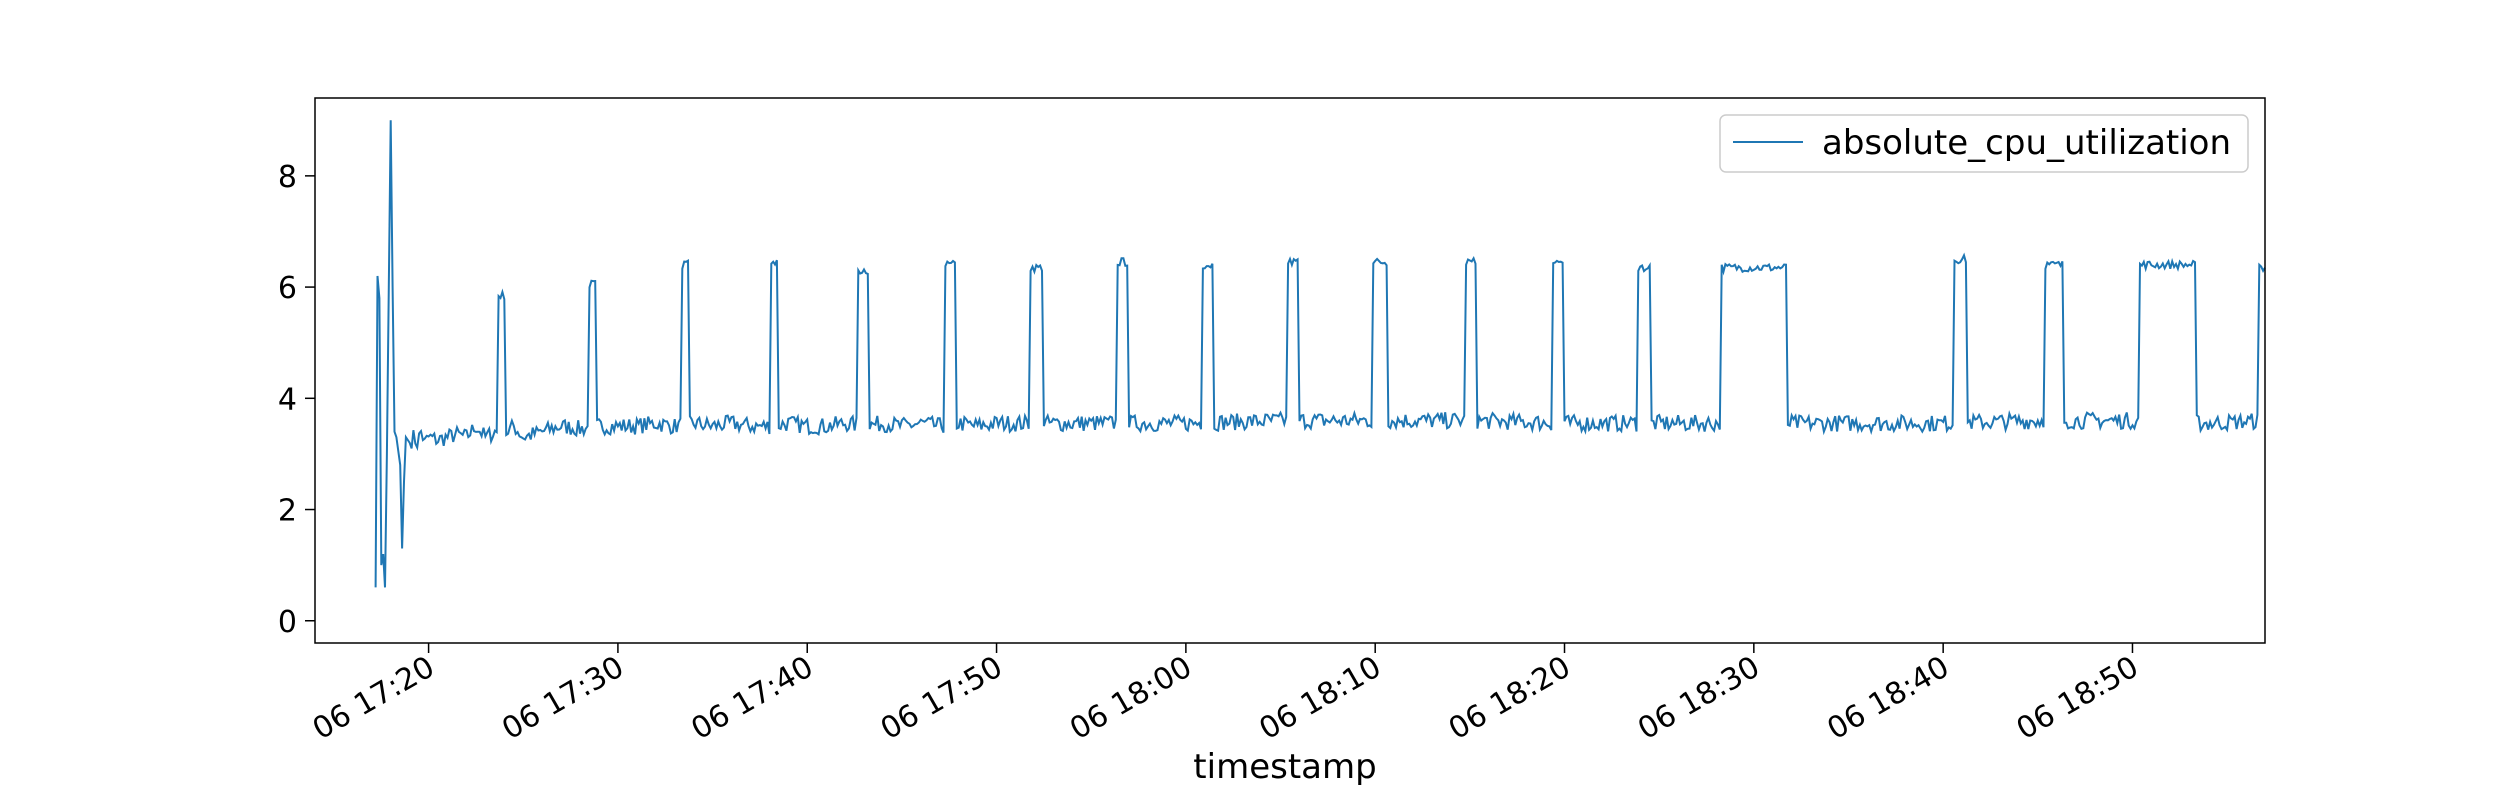 This screenshot has width=2500, height=800. What do you see at coordinates (374, 698) in the screenshot?
I see `x-tick-label-0: 06 17:20` at bounding box center [374, 698].